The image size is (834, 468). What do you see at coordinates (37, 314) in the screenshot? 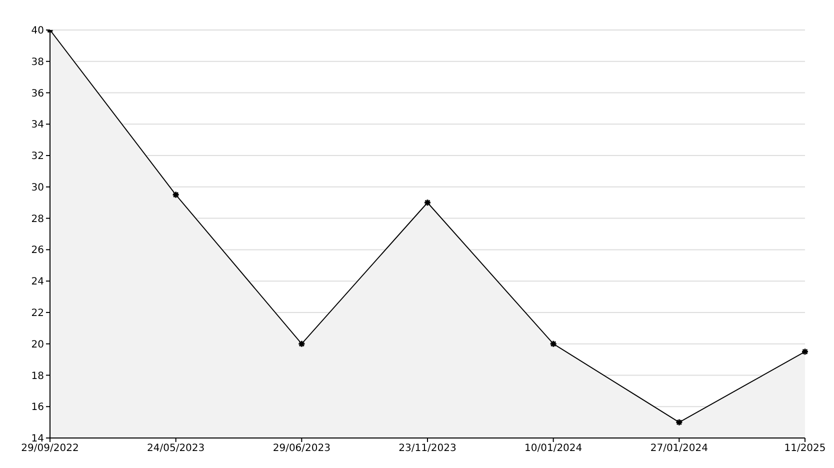
I see `y-tick-label: 22` at bounding box center [37, 314].